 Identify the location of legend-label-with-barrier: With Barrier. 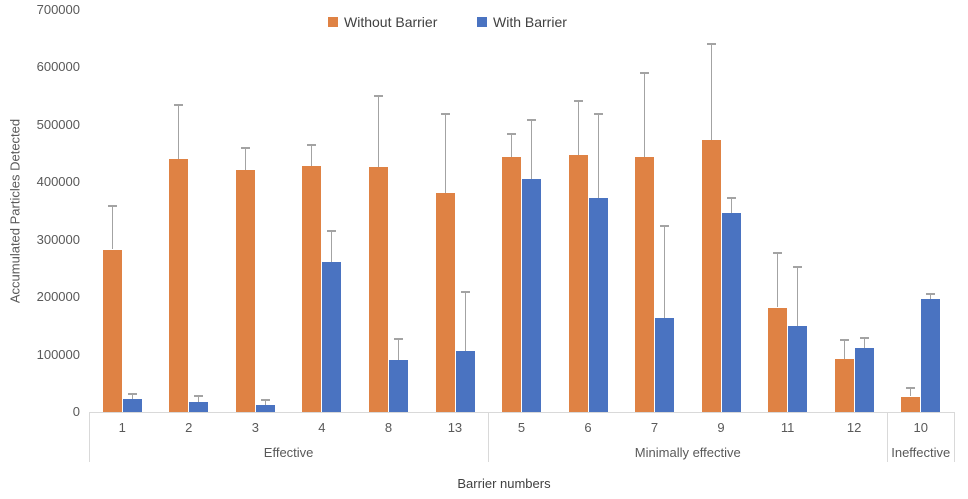
(530, 22).